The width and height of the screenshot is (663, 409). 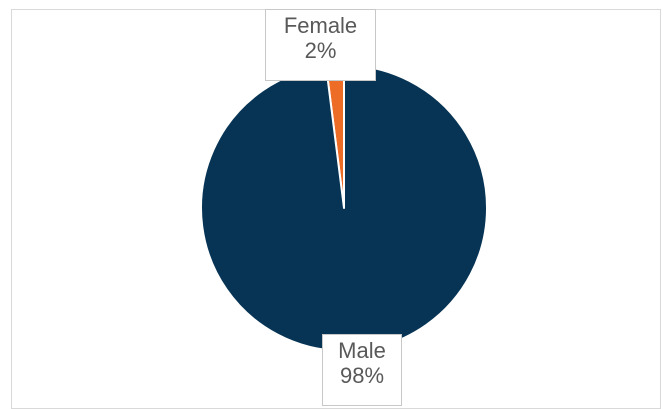 I want to click on data-label-male-name: Male, so click(x=362, y=350).